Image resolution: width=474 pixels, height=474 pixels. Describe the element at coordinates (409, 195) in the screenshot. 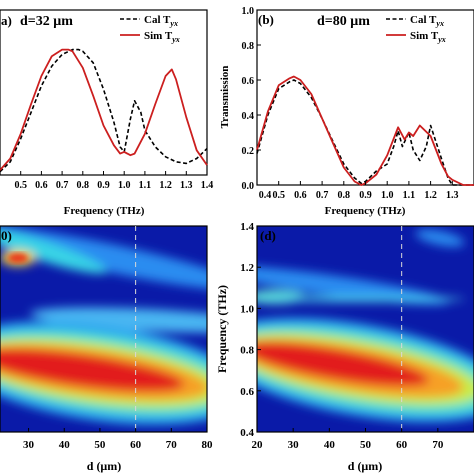

I see `panel-b-xtick-label: 1.1` at that location.